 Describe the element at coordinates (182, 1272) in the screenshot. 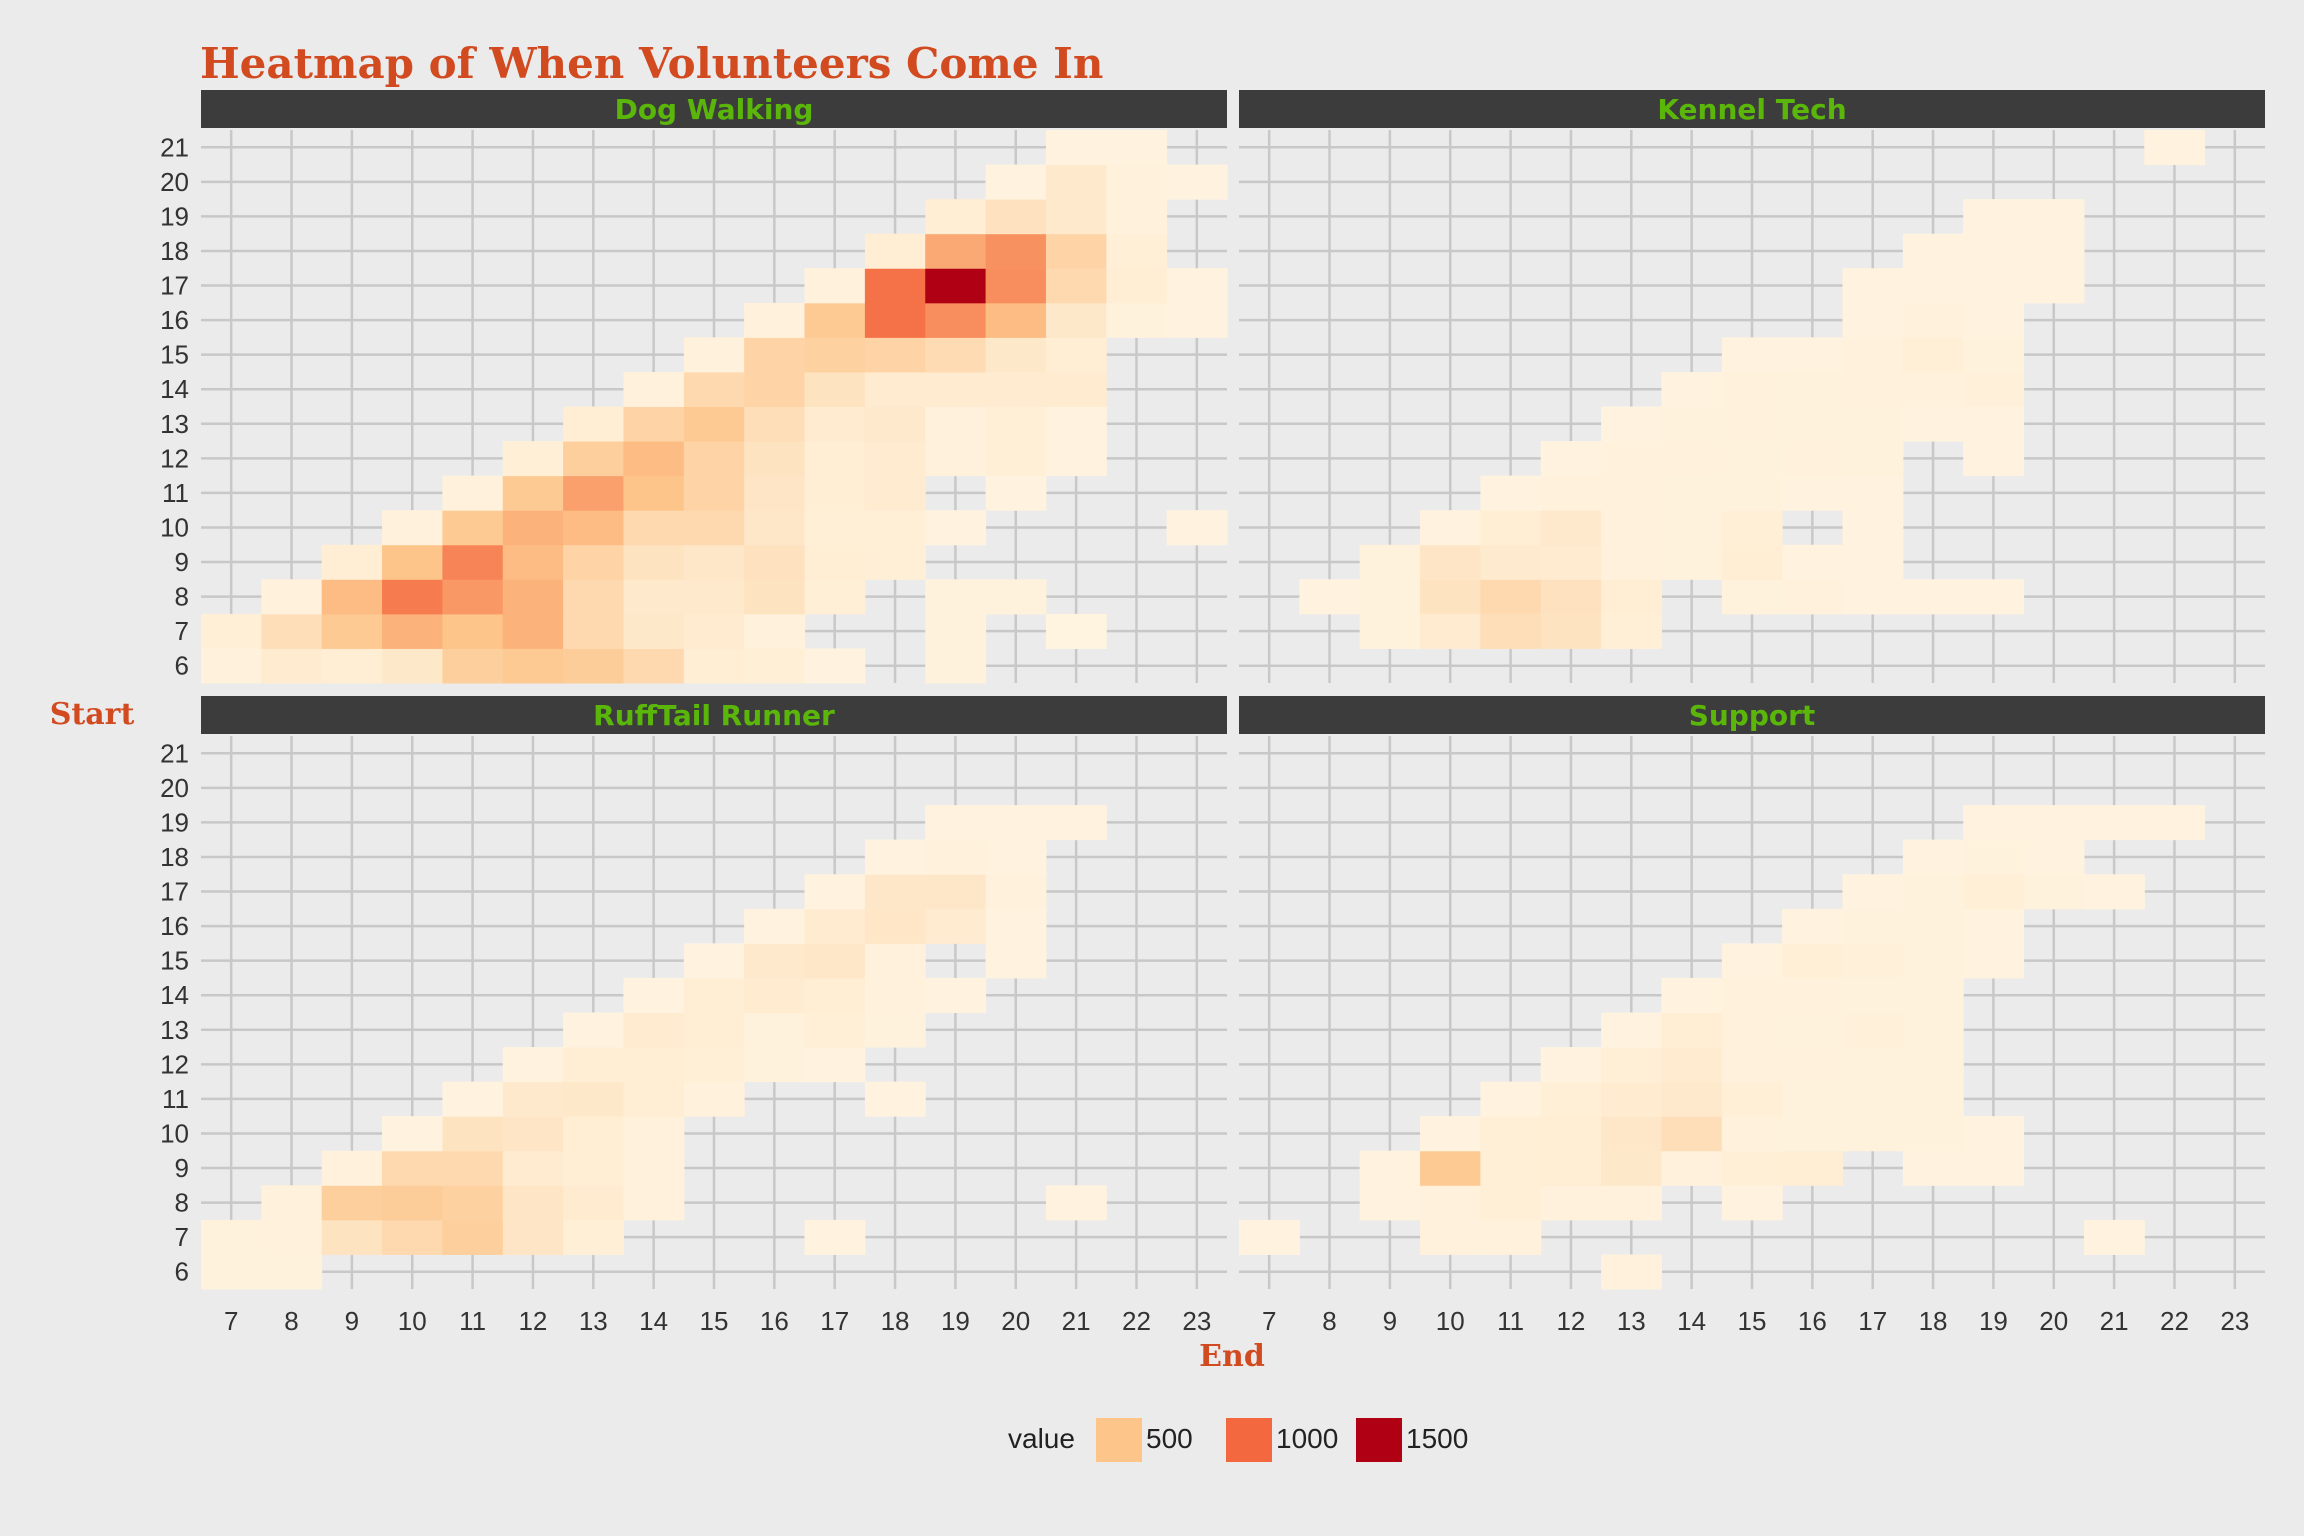

I see `y-tick-label: 6` at that location.